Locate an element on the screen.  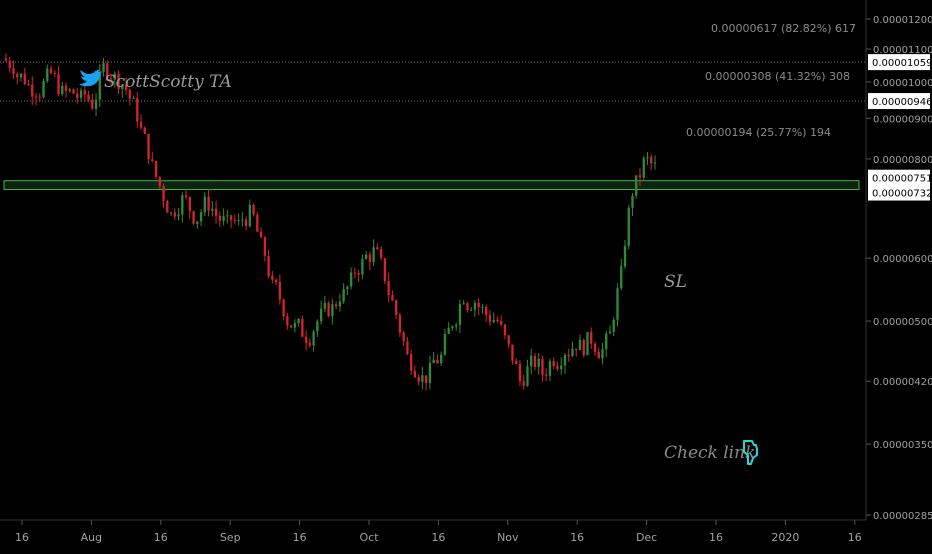
x-tick-label: Aug is located at coordinates (91, 537).